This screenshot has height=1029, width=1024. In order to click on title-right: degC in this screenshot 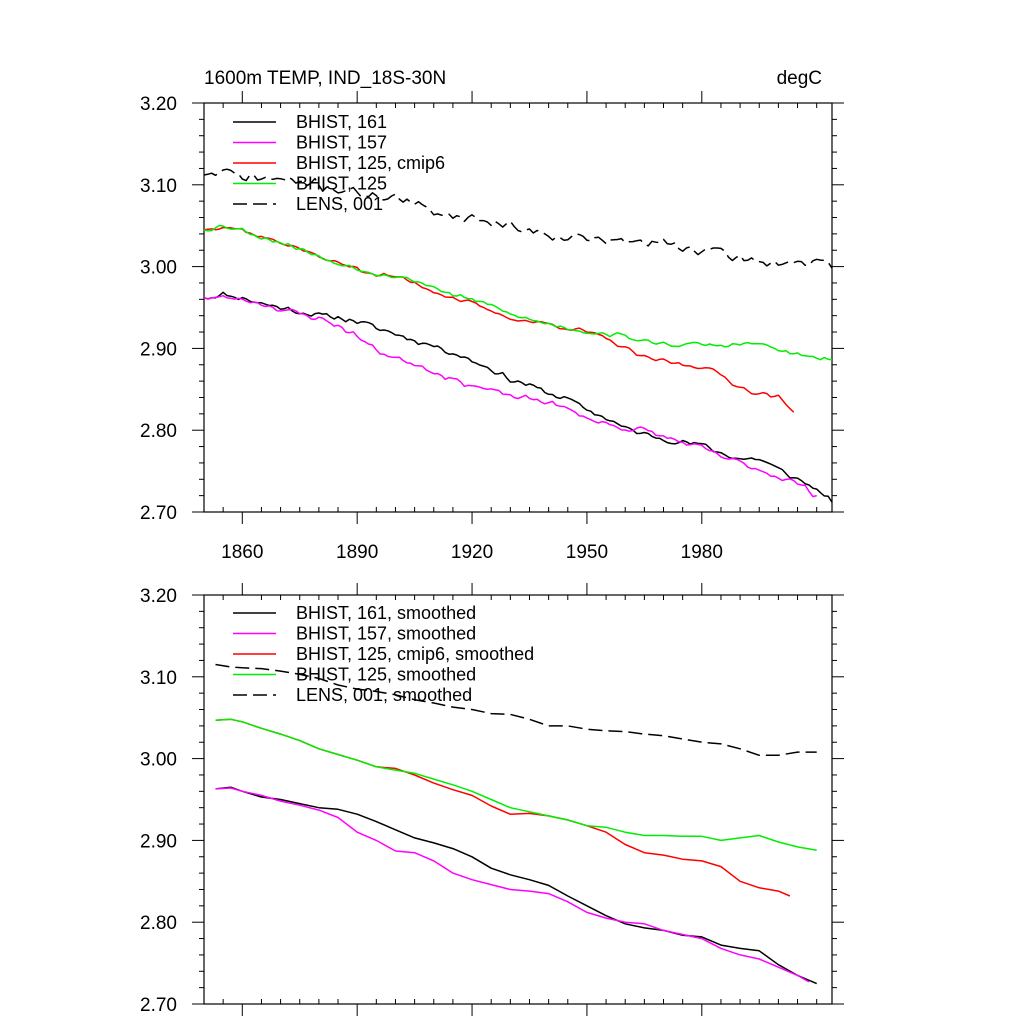, I will do `click(799, 78)`.